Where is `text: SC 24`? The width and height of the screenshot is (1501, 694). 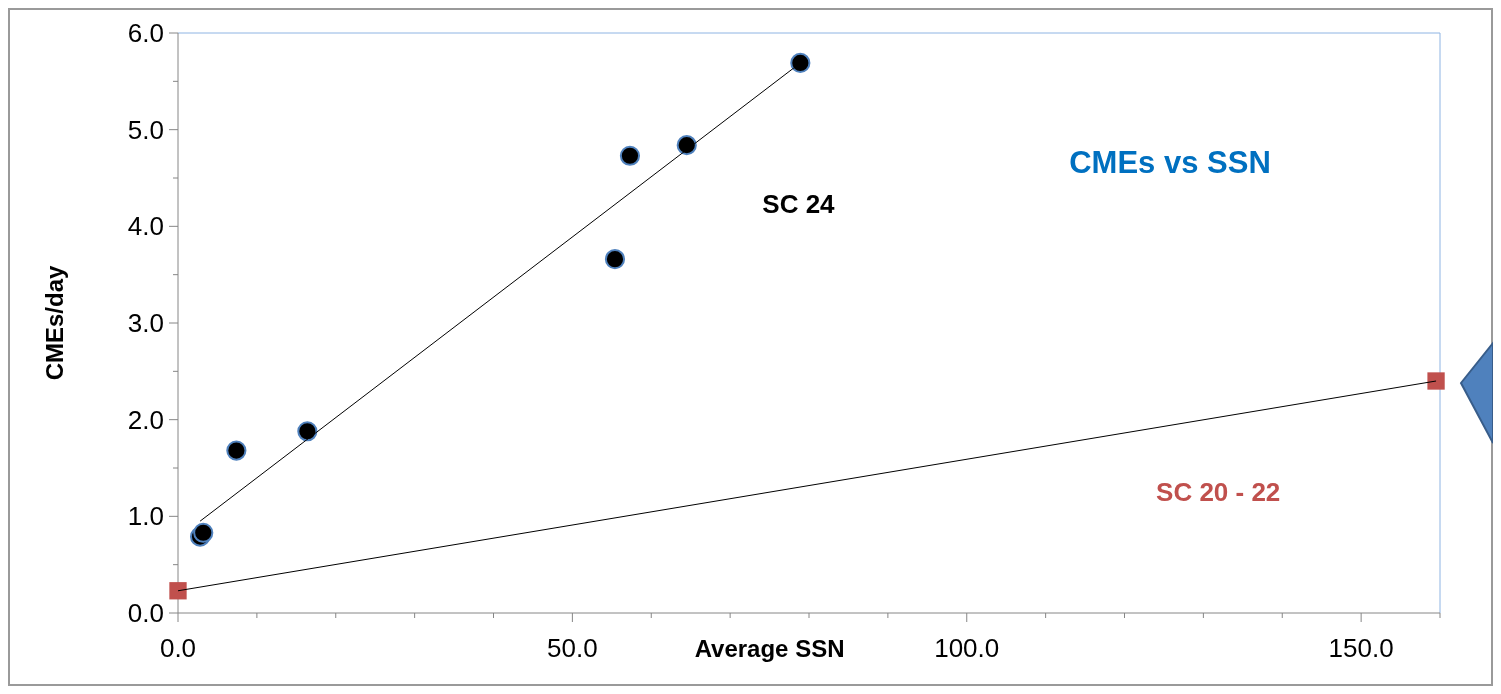 text: SC 24 is located at coordinates (799, 203).